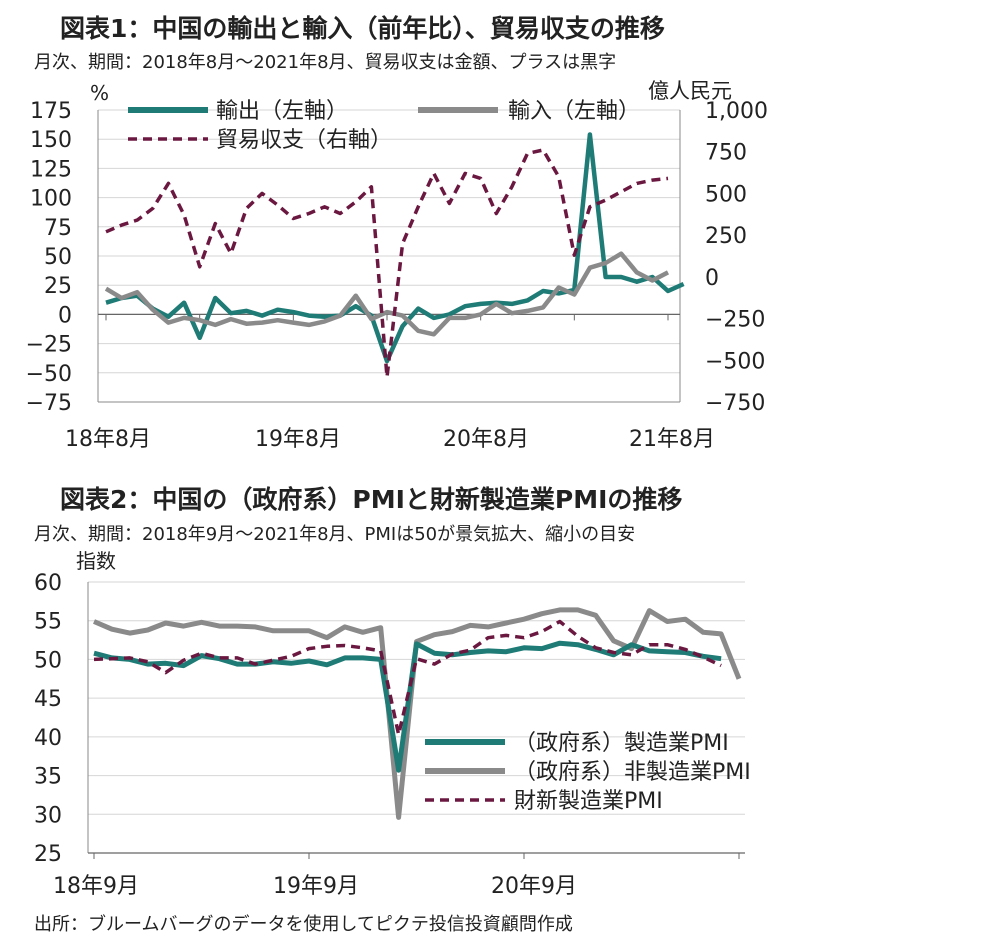 This screenshot has width=1008, height=951. I want to click on chart1-ytick-left: 25, so click(58, 286).